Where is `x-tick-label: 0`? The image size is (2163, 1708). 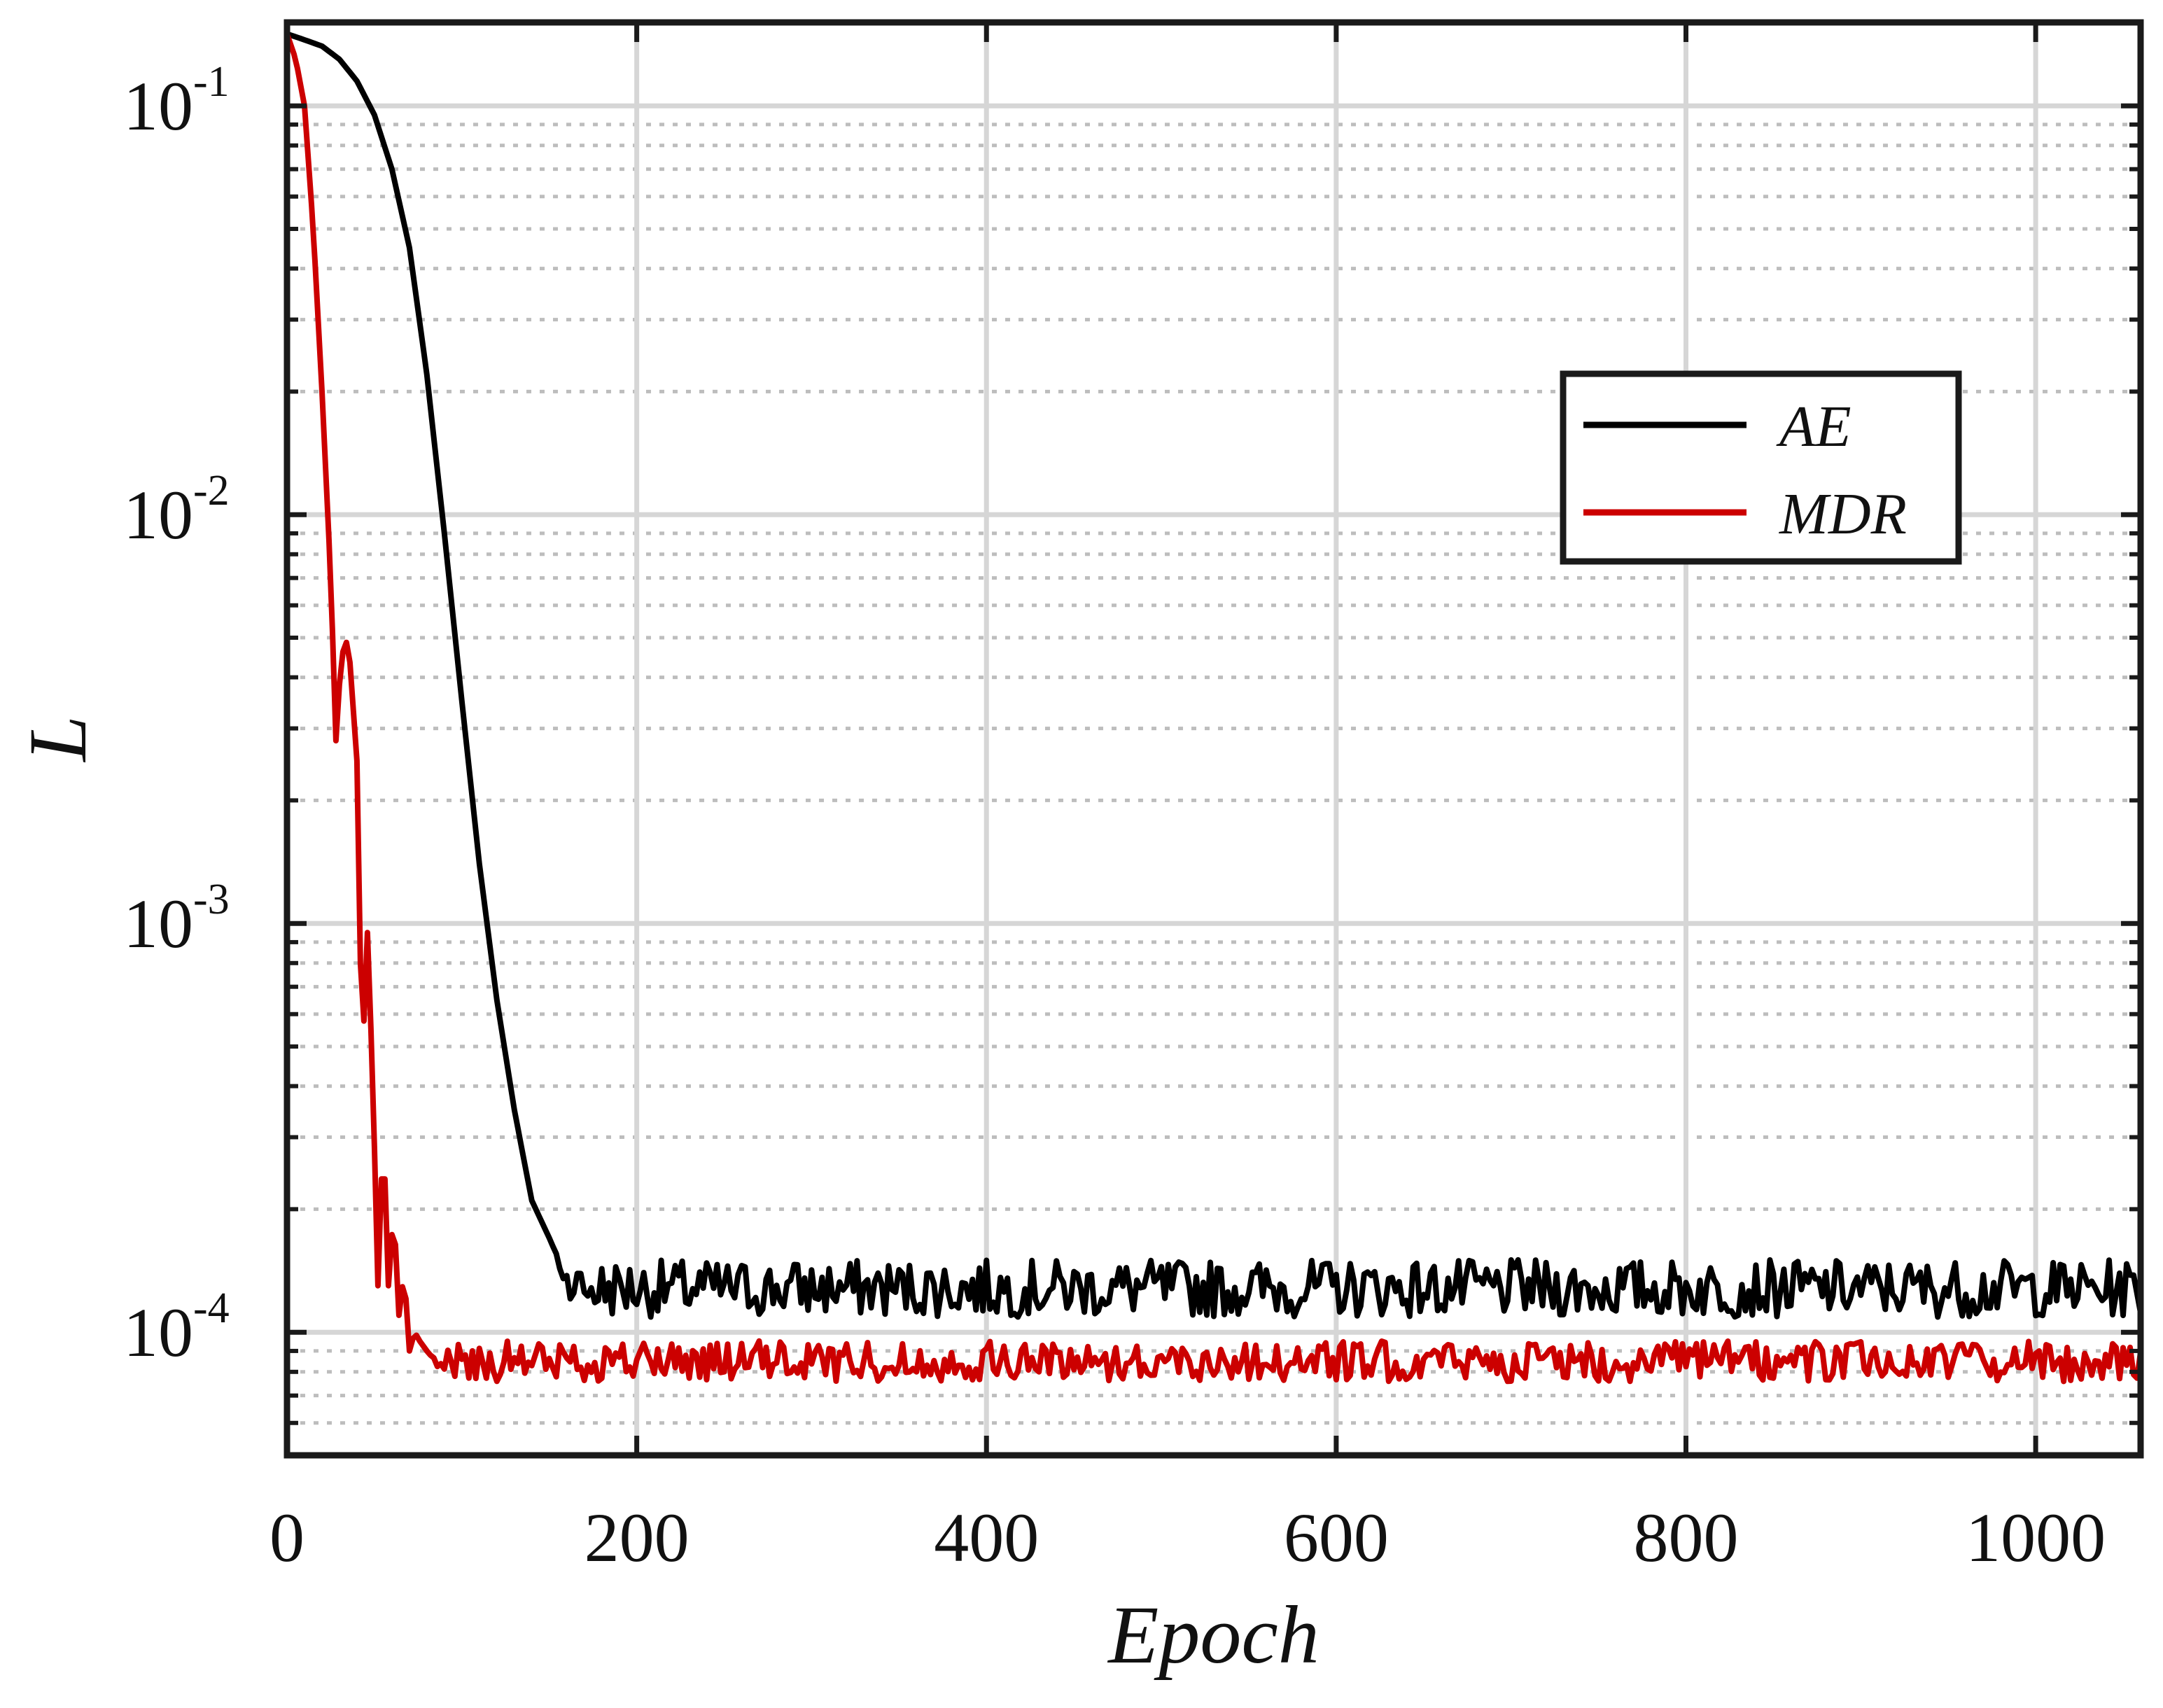 x-tick-label: 0 is located at coordinates (287, 1537).